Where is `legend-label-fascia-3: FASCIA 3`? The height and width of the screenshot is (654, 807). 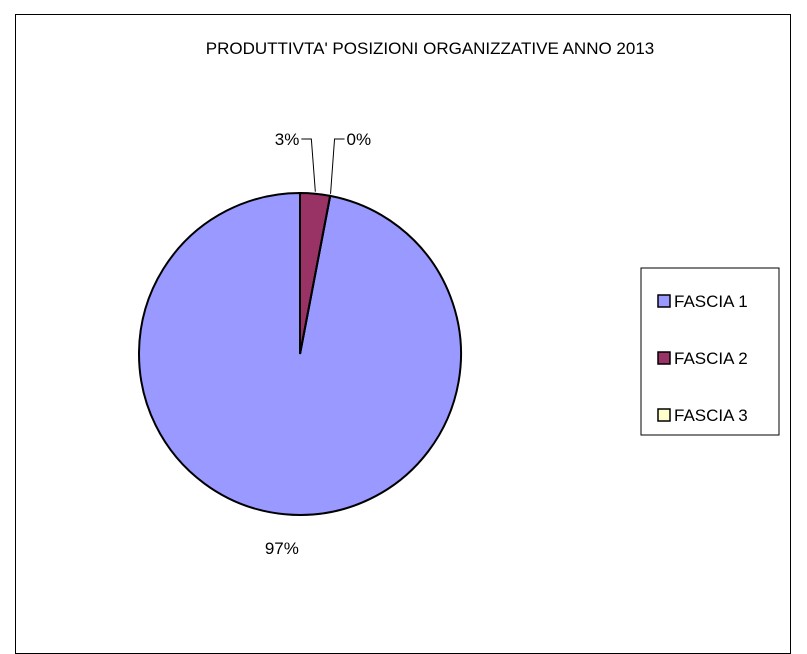
legend-label-fascia-3: FASCIA 3 is located at coordinates (711, 415).